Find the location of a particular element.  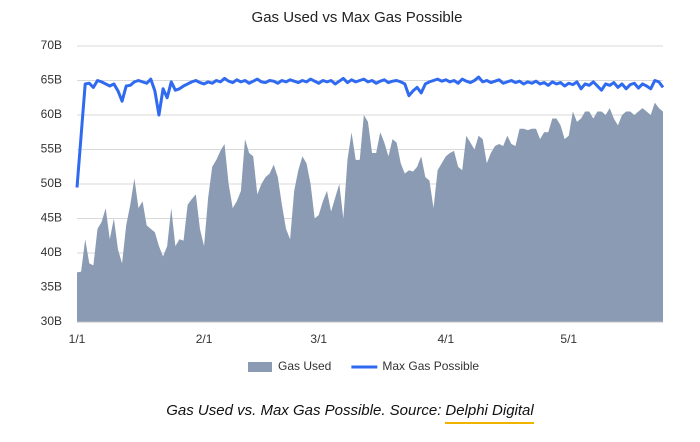

y-tick-label: 70B is located at coordinates (51, 45).